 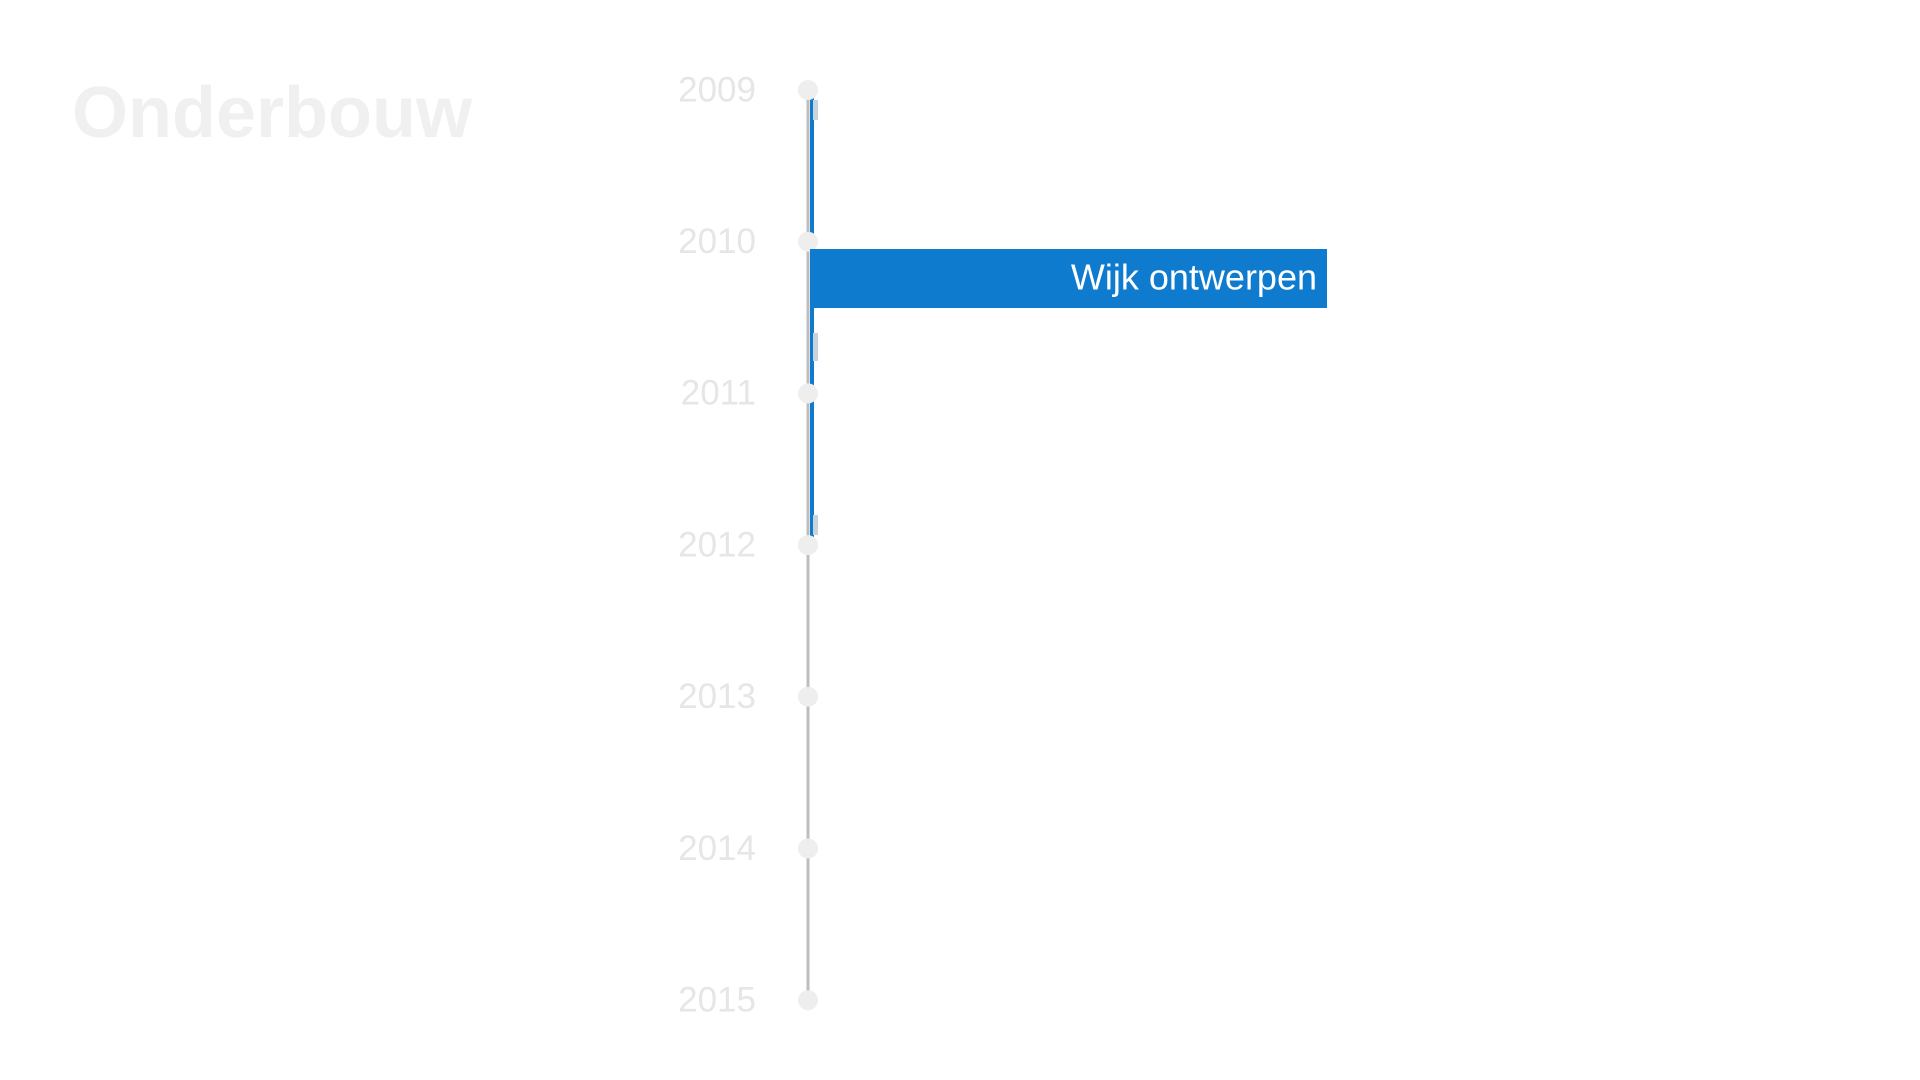 I want to click on page-title: Onderbouw, so click(x=272, y=113).